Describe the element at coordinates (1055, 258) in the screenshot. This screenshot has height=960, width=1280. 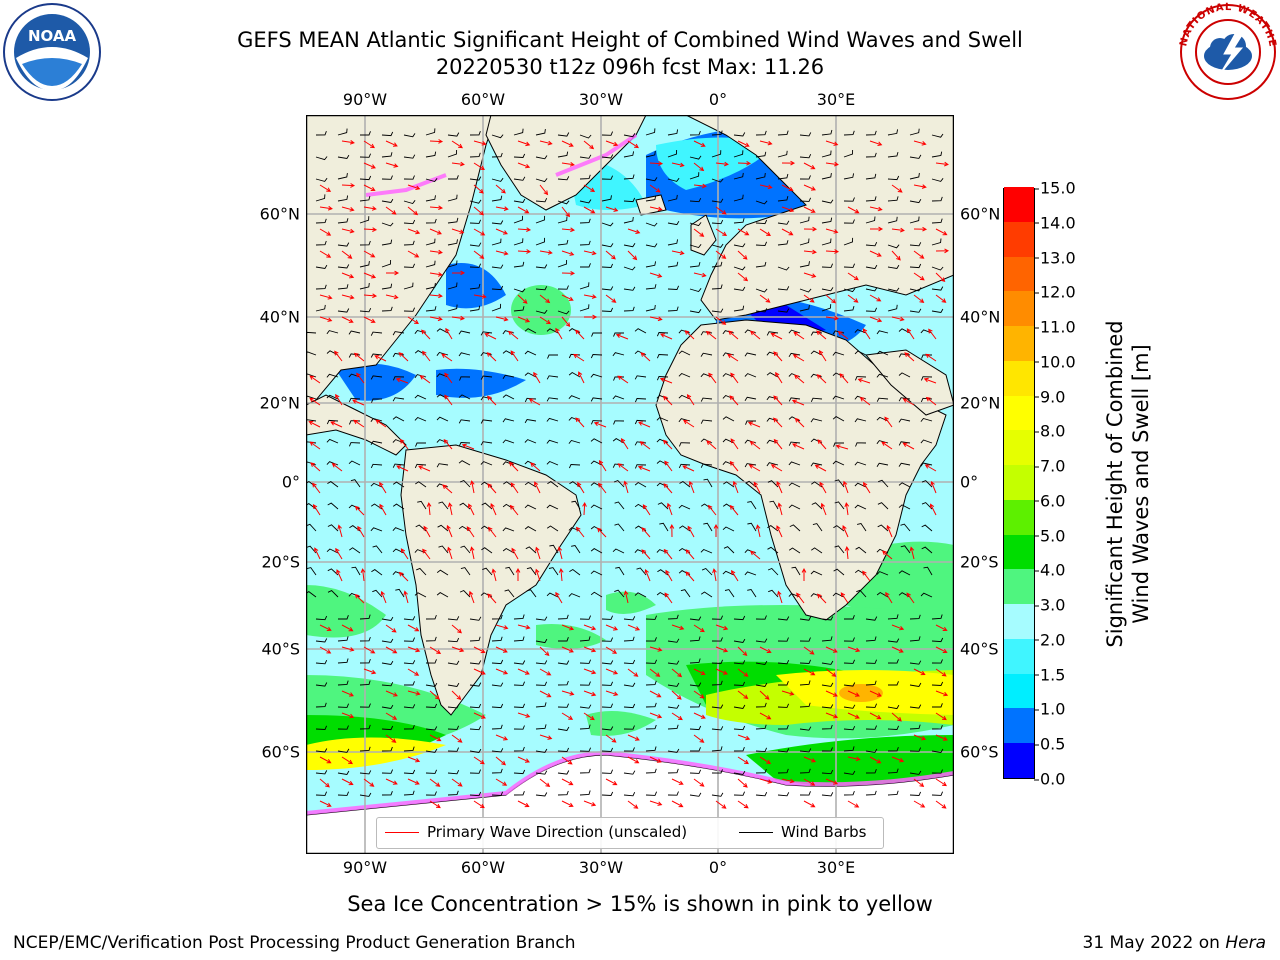
I see `colorbar-tick-label: 13.0` at that location.